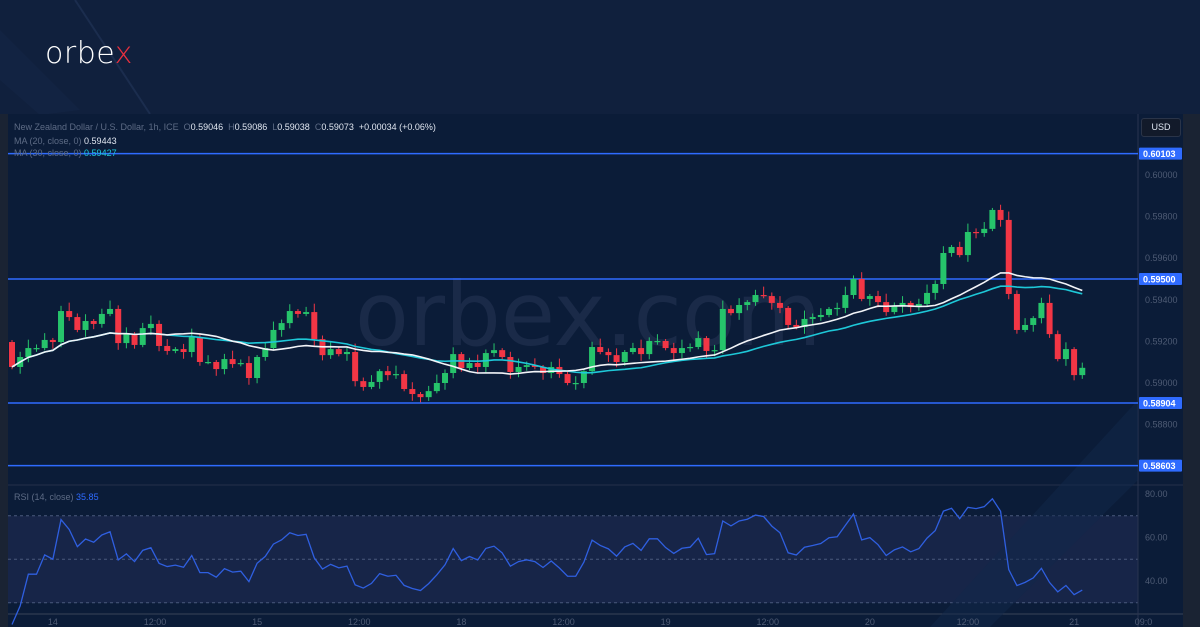 The height and width of the screenshot is (627, 1200). What do you see at coordinates (1159, 154) in the screenshot?
I see `level-price-label: 0.60103` at bounding box center [1159, 154].